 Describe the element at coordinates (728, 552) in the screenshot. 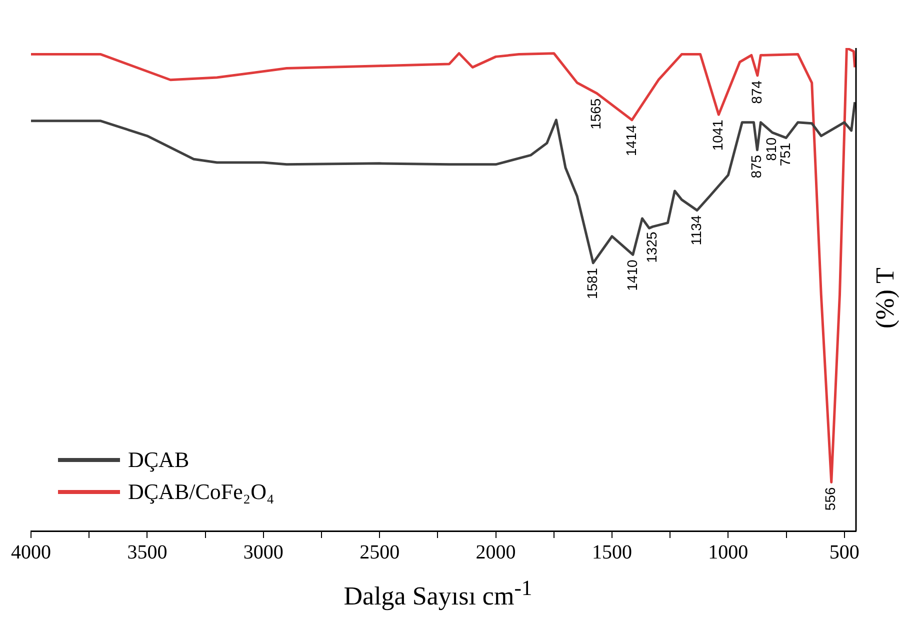

I see `x-tick-label: 1000` at that location.